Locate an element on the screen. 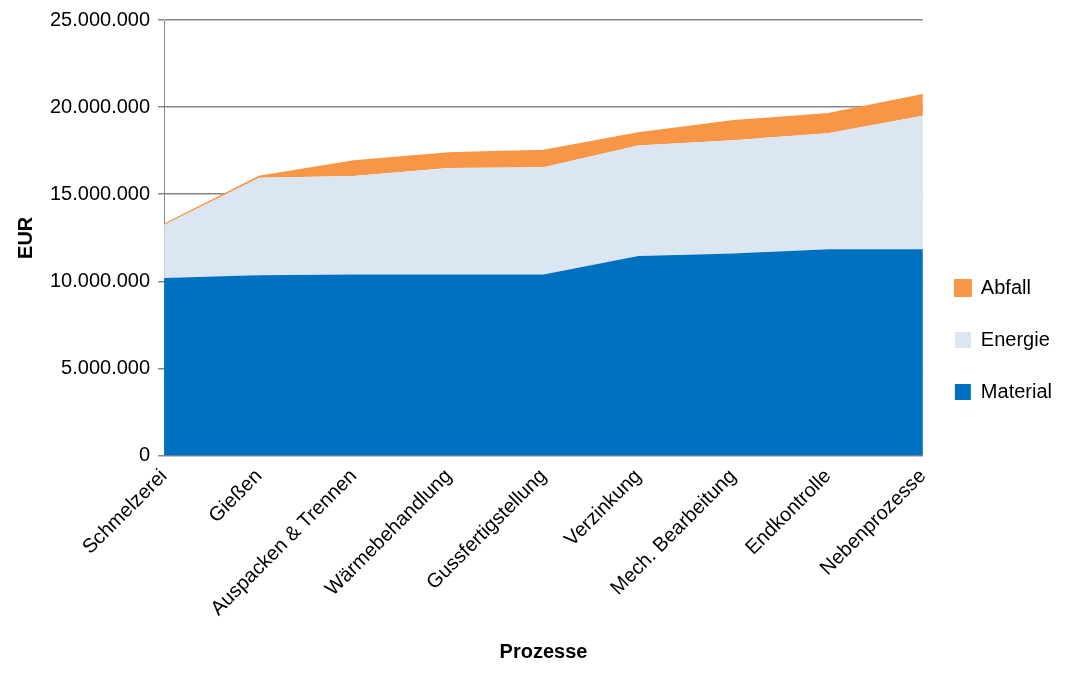 This screenshot has width=1072, height=678. x-axis-title: Prozesse is located at coordinates (543, 650).